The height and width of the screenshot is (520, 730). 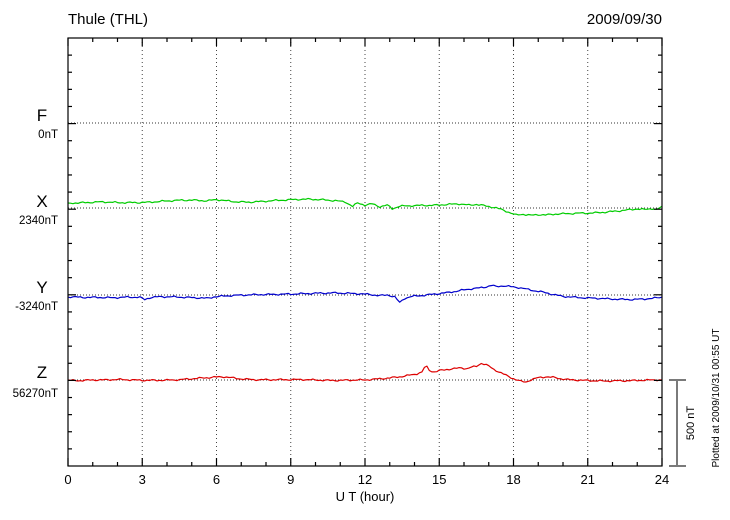 I want to click on trace-x, so click(x=365, y=206).